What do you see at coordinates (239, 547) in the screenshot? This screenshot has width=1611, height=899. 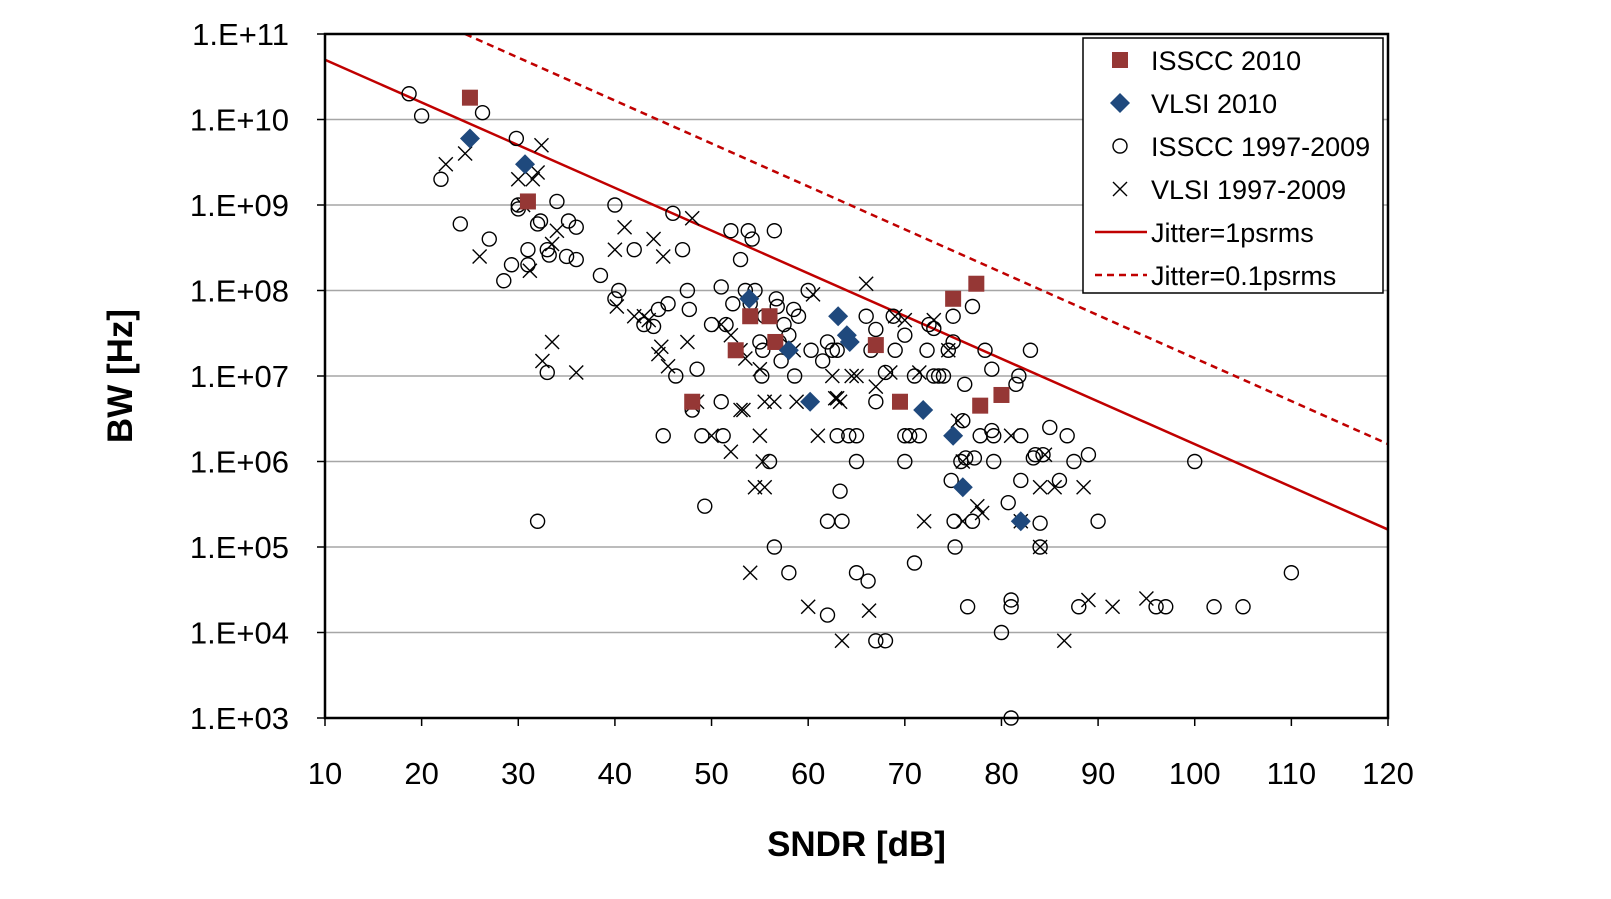 I see `y-tick-label: 1.E+05` at bounding box center [239, 547].